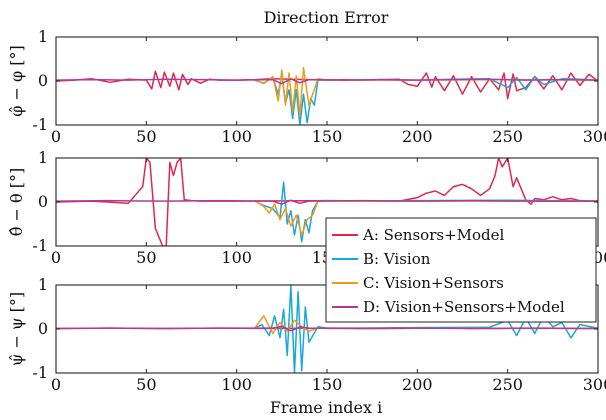 The image size is (606, 420). Describe the element at coordinates (326, 17) in the screenshot. I see `chart-title: Direction Error` at that location.